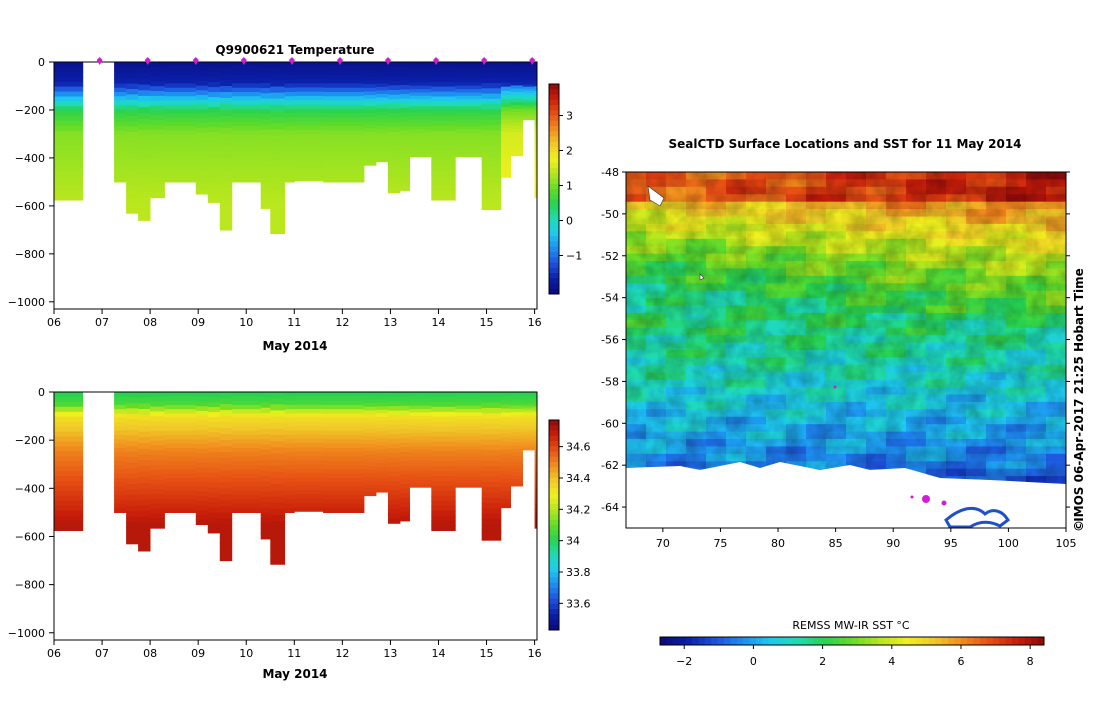  Describe the element at coordinates (578, 572) in the screenshot. I see `colorbar-tick-label: 33.8` at that location.